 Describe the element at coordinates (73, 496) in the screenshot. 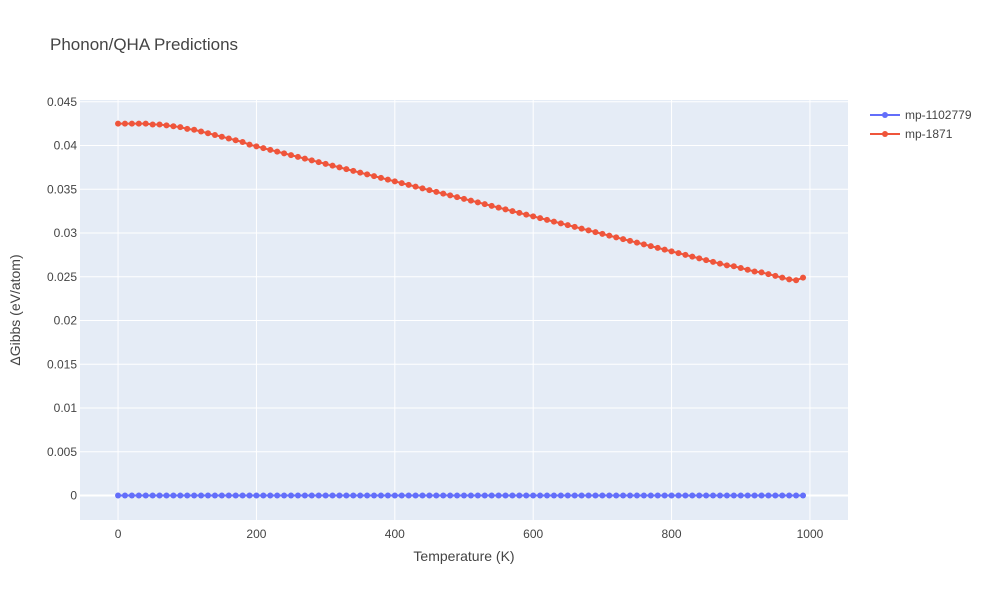

I see `y-tick-label: 0` at that location.